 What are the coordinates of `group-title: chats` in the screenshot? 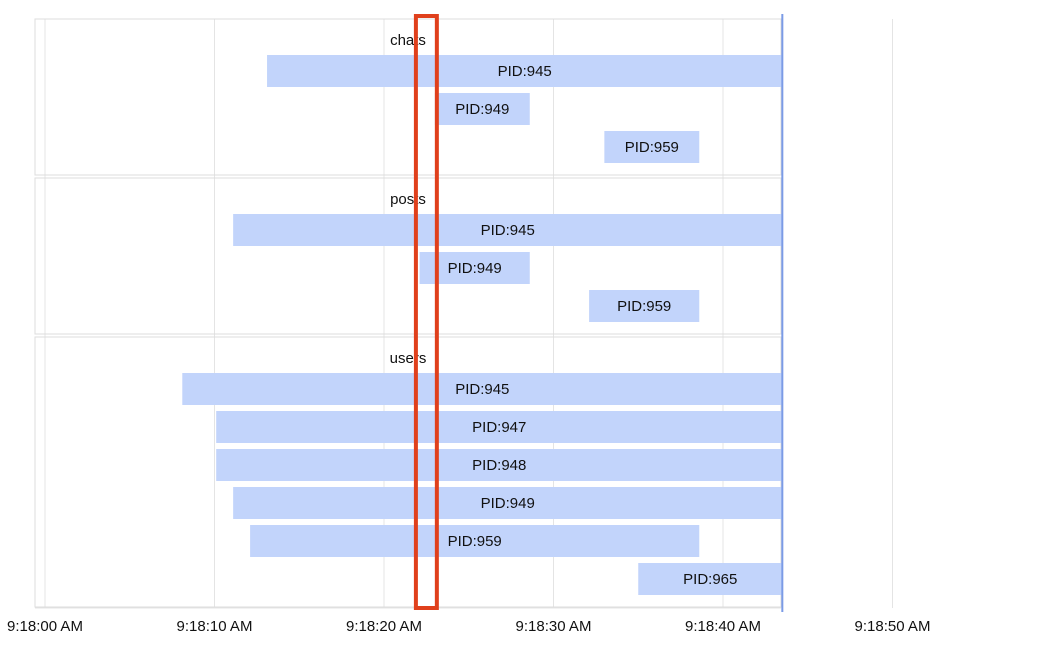 It's located at (408, 40).